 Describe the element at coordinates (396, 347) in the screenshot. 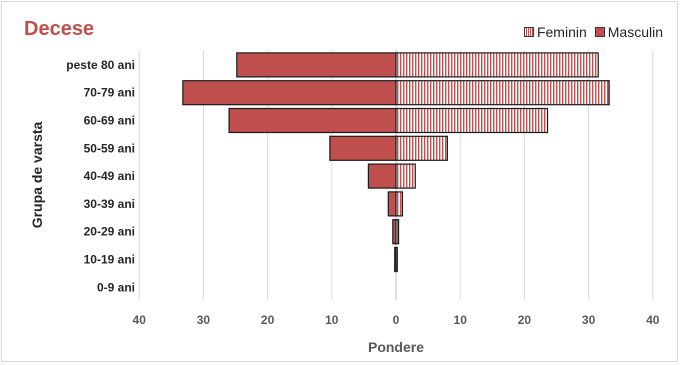

I see `x-axis-title: Pondere` at that location.